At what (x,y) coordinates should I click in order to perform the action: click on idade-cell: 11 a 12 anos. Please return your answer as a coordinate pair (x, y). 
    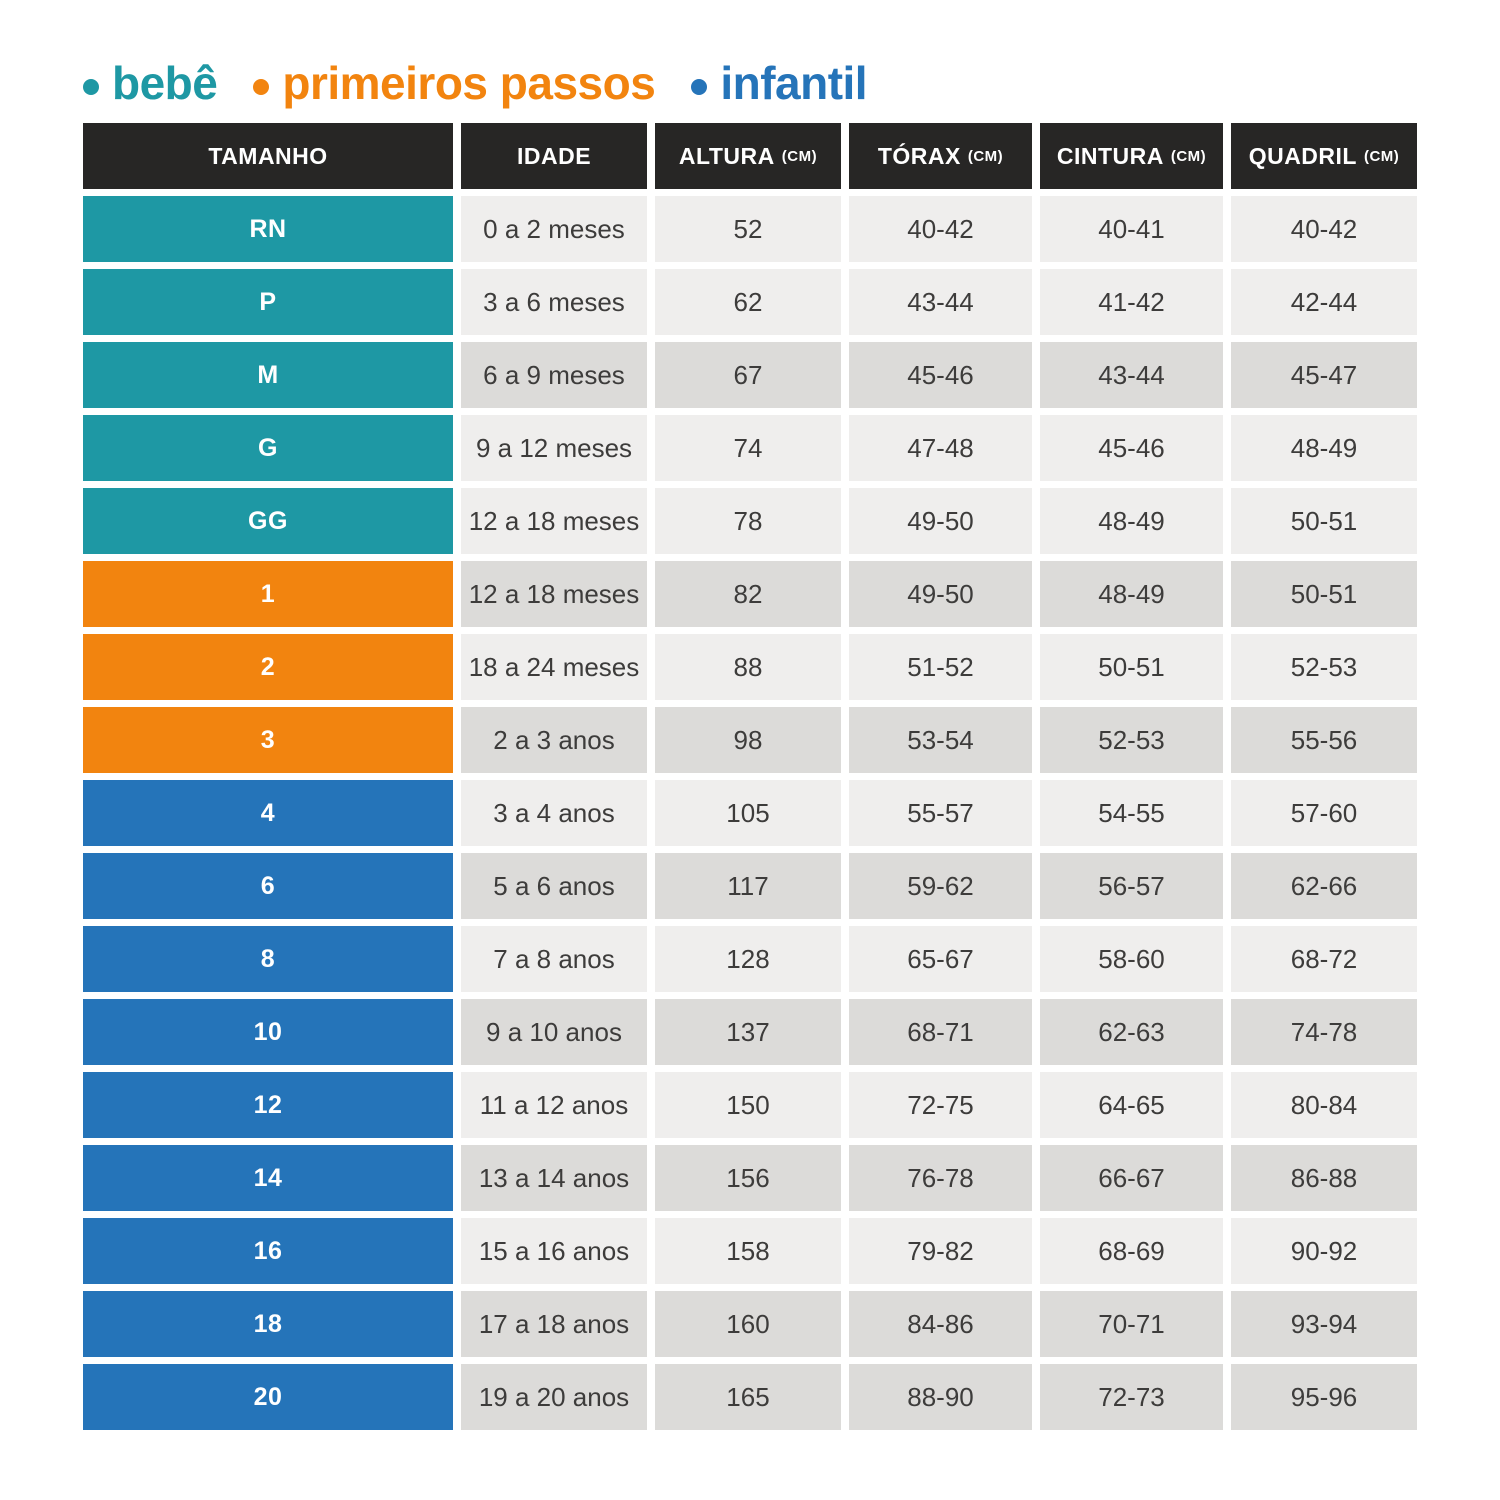
    Looking at the image, I should click on (554, 1105).